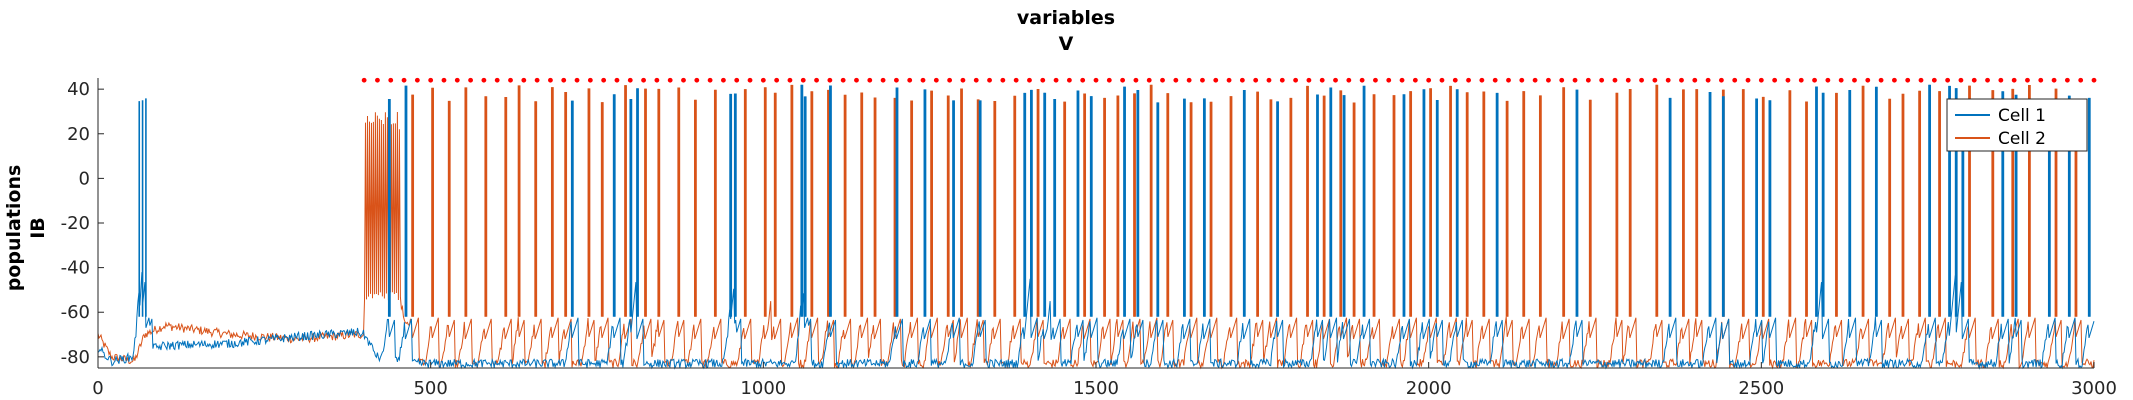 This screenshot has height=400, width=2133. What do you see at coordinates (2022, 116) in the screenshot?
I see `legend-label-cell-1: Cell 1` at bounding box center [2022, 116].